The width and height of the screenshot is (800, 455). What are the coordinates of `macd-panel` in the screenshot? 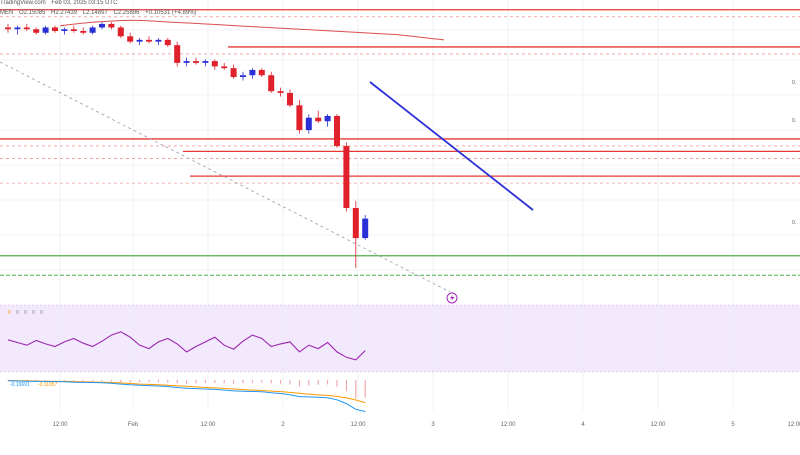 It's located at (186, 395).